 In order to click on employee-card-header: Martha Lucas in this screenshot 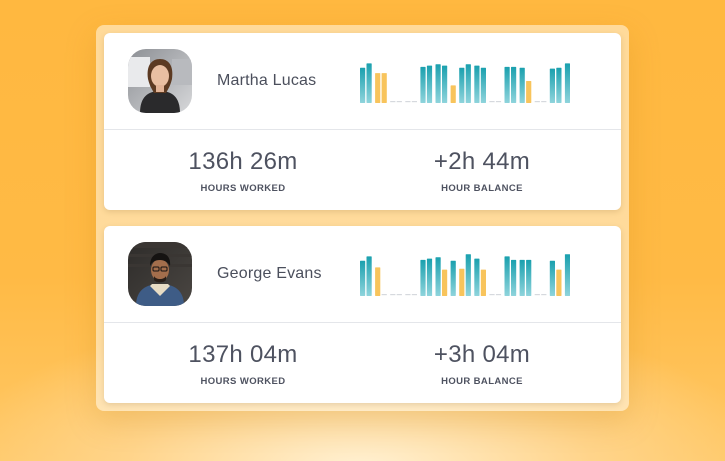, I will do `click(362, 81)`.